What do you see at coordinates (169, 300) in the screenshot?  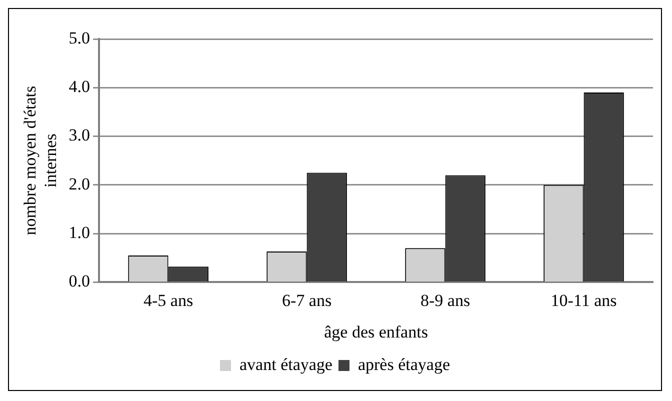 I see `x-tick-label: 4-5 ans` at bounding box center [169, 300].